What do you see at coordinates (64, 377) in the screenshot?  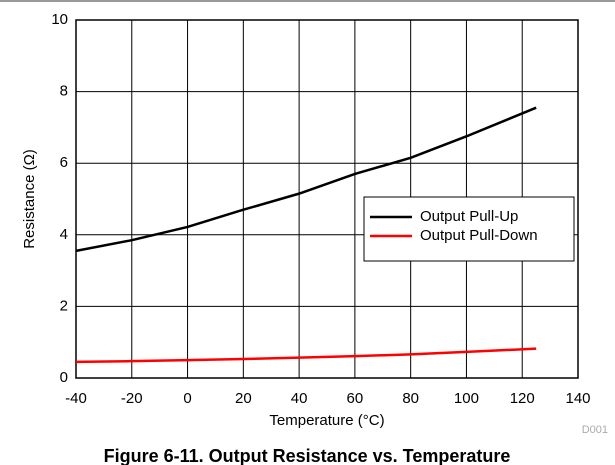 I see `y-tick-label: 0` at bounding box center [64, 377].